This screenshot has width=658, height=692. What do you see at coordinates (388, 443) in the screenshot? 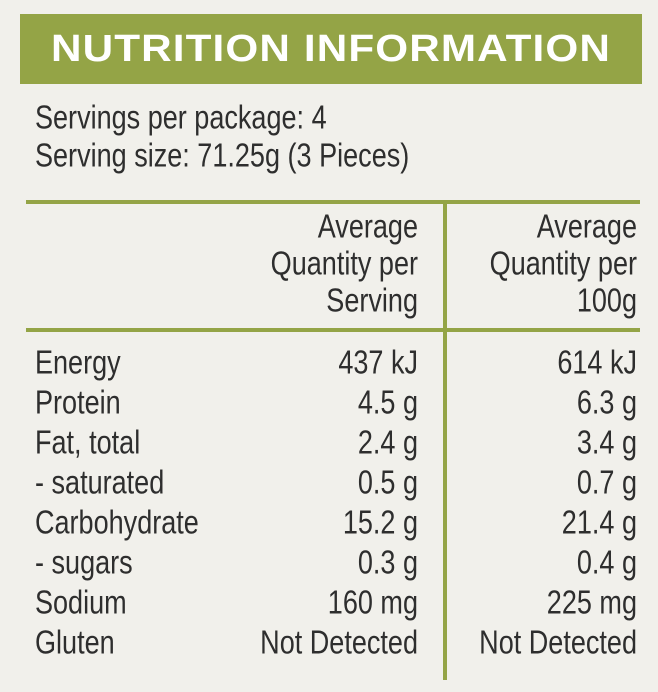
I see `cell-value: 2.4 g` at bounding box center [388, 443].